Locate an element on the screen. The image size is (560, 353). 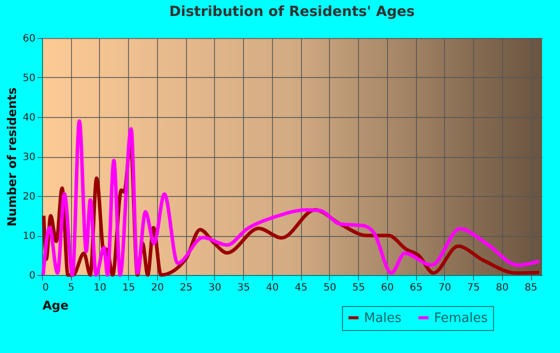
x-tick-label: 40 is located at coordinates (272, 288).